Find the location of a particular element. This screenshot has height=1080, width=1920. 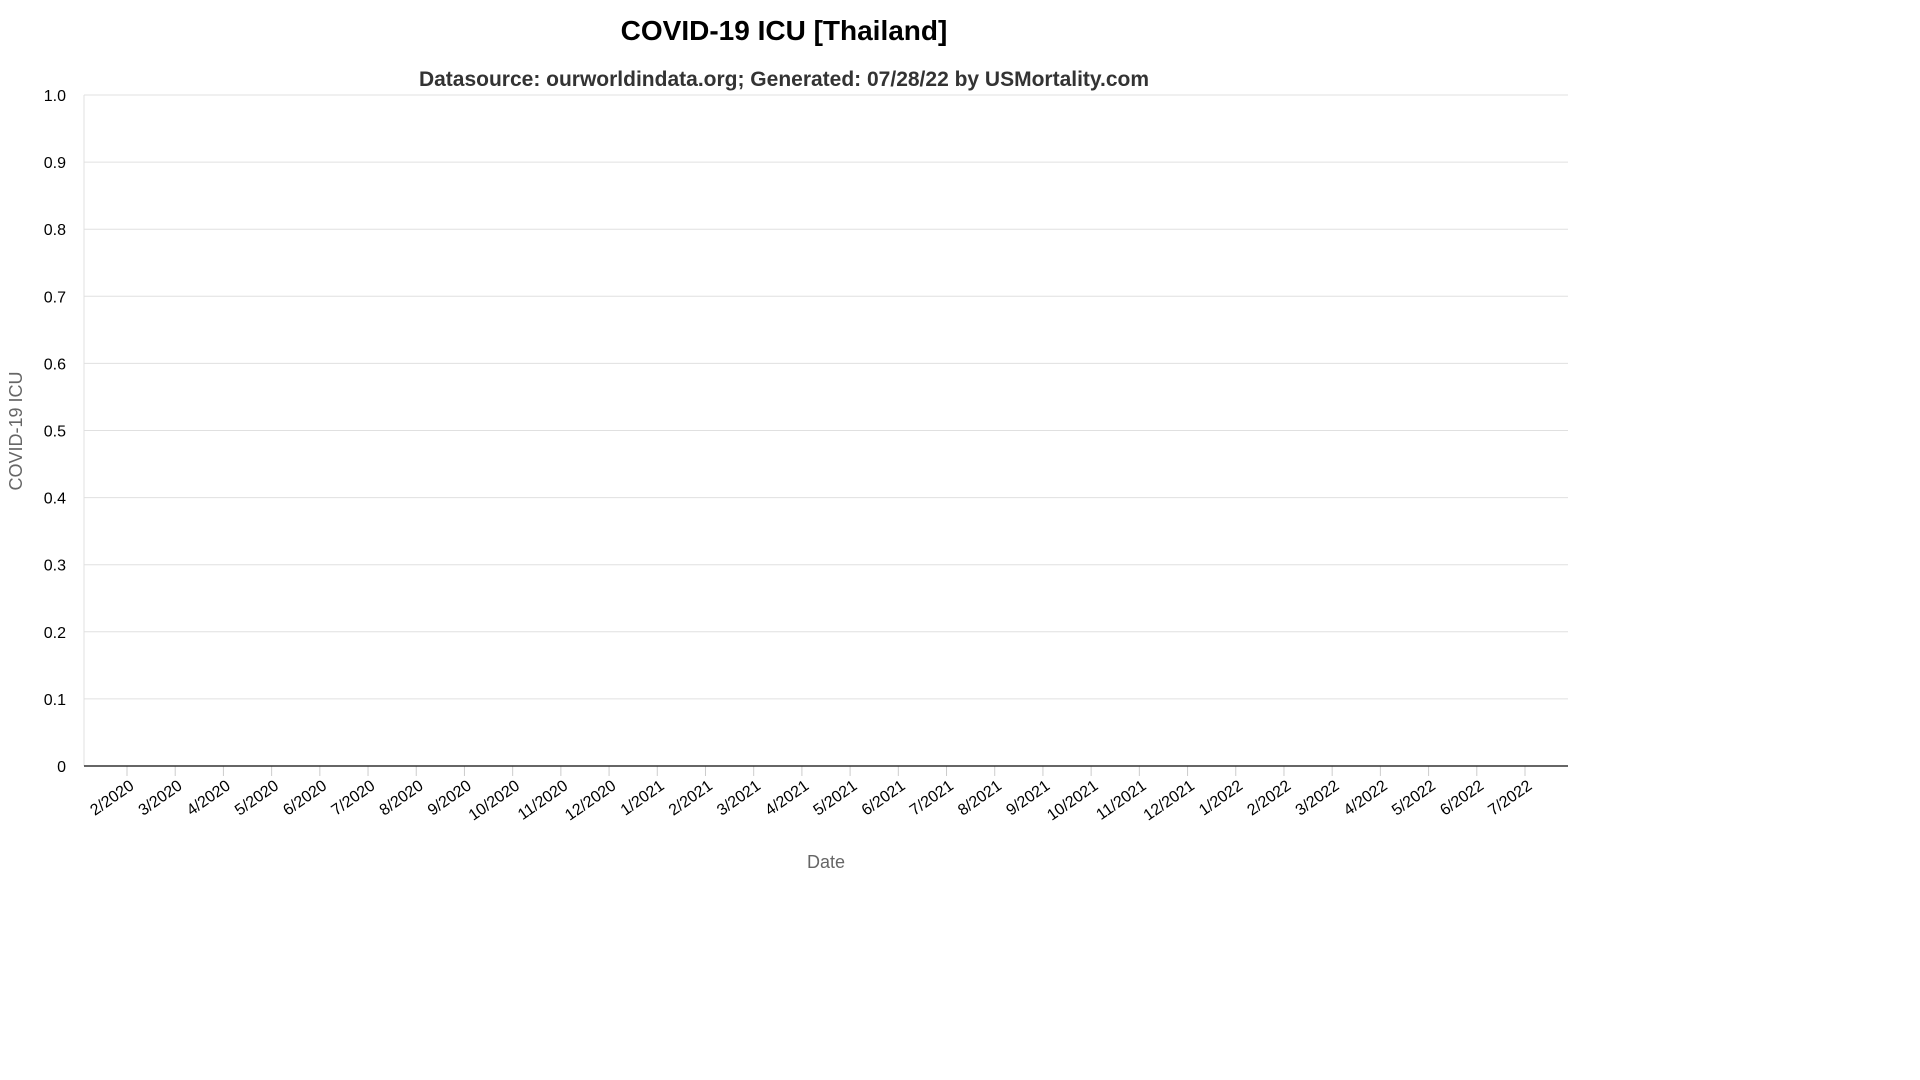

x-tick-label: 7/2022 is located at coordinates (1510, 798).